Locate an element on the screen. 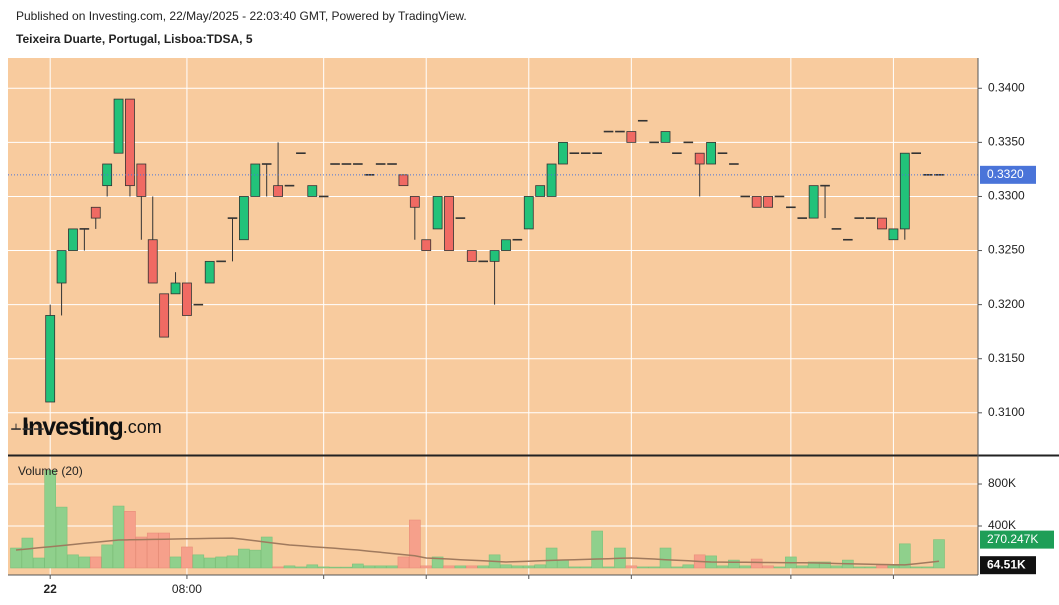 This screenshot has width=1059, height=605. ma-last-box is located at coordinates (1008, 565).